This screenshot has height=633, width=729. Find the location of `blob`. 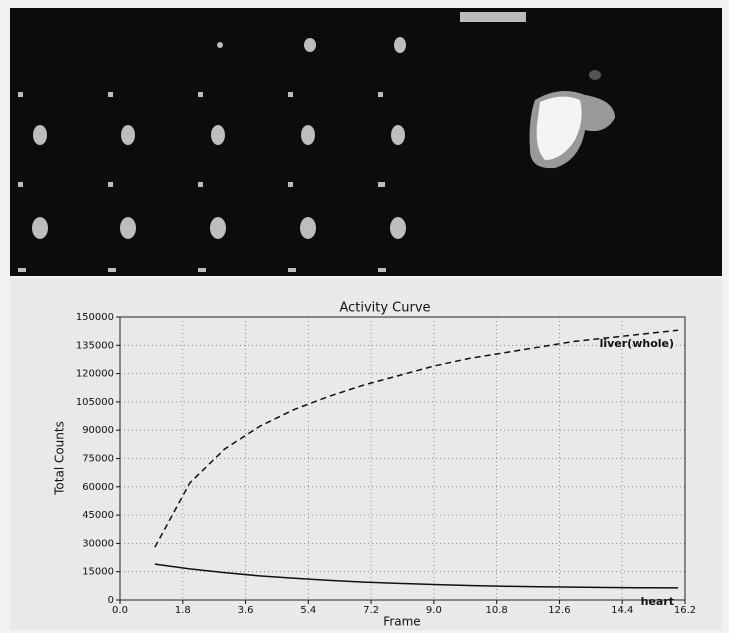

blob is located at coordinates (595, 75).